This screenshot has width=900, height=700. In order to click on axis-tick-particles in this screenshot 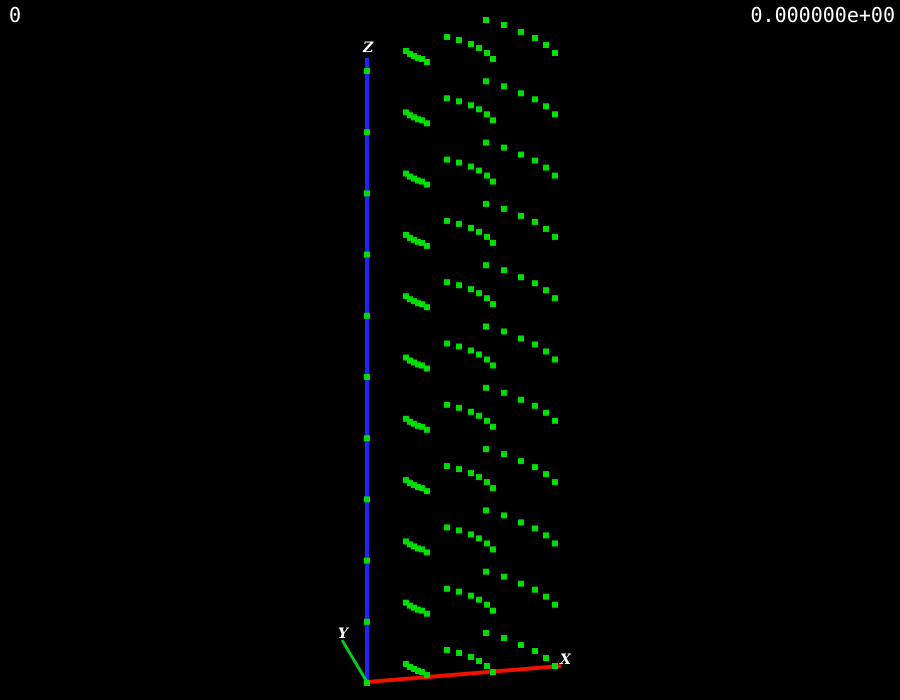, I will do `click(367, 377)`.